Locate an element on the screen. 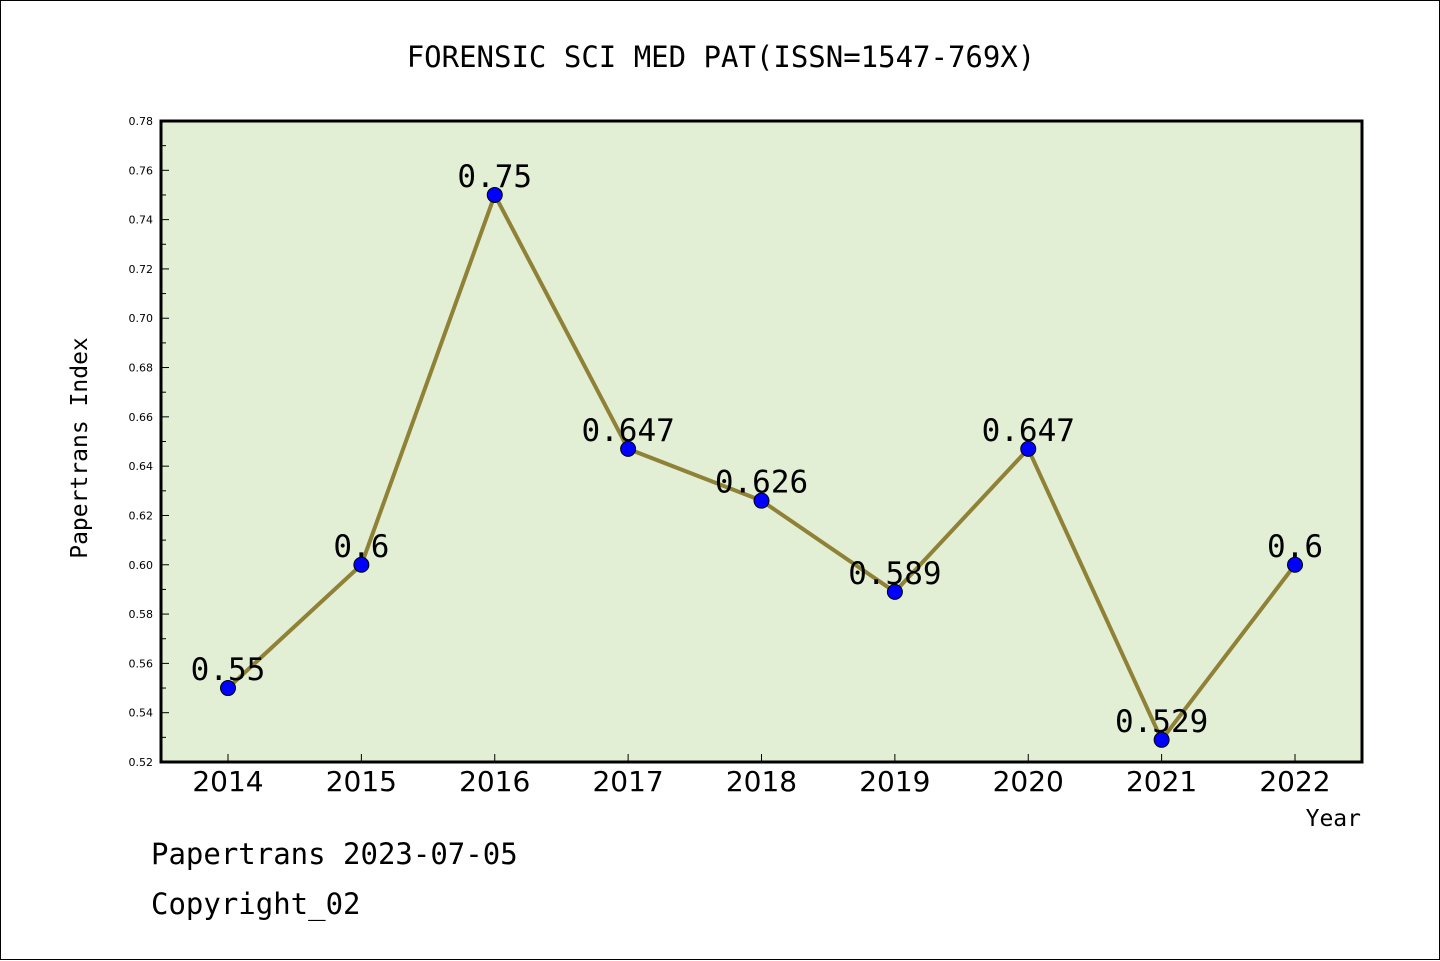  x-axis: 2014 2015 2016 2017 2018 2019 2020 2021 2022 is located at coordinates (761, 776).